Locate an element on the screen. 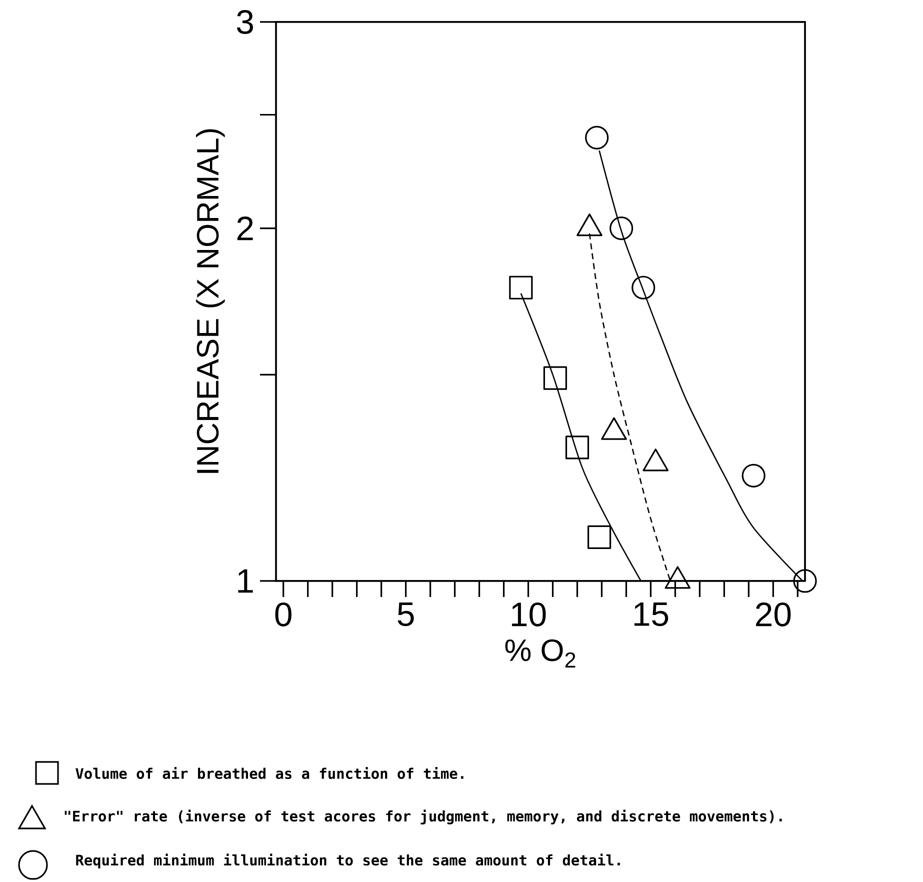  legend-label: "Error" rate (inverse of test acores for judgment, memory, and discrete movements). is located at coordinates (423, 817).